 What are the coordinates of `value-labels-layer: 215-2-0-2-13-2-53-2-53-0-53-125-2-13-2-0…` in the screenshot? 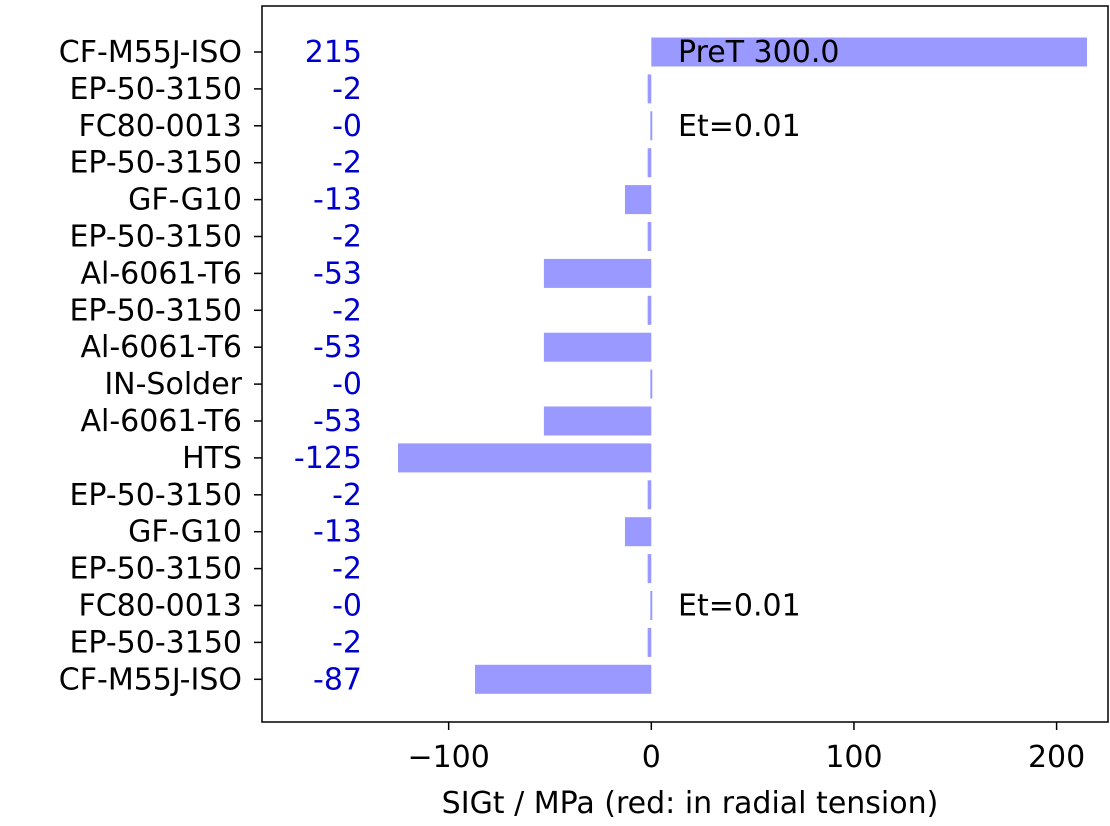 It's located at (328, 366).